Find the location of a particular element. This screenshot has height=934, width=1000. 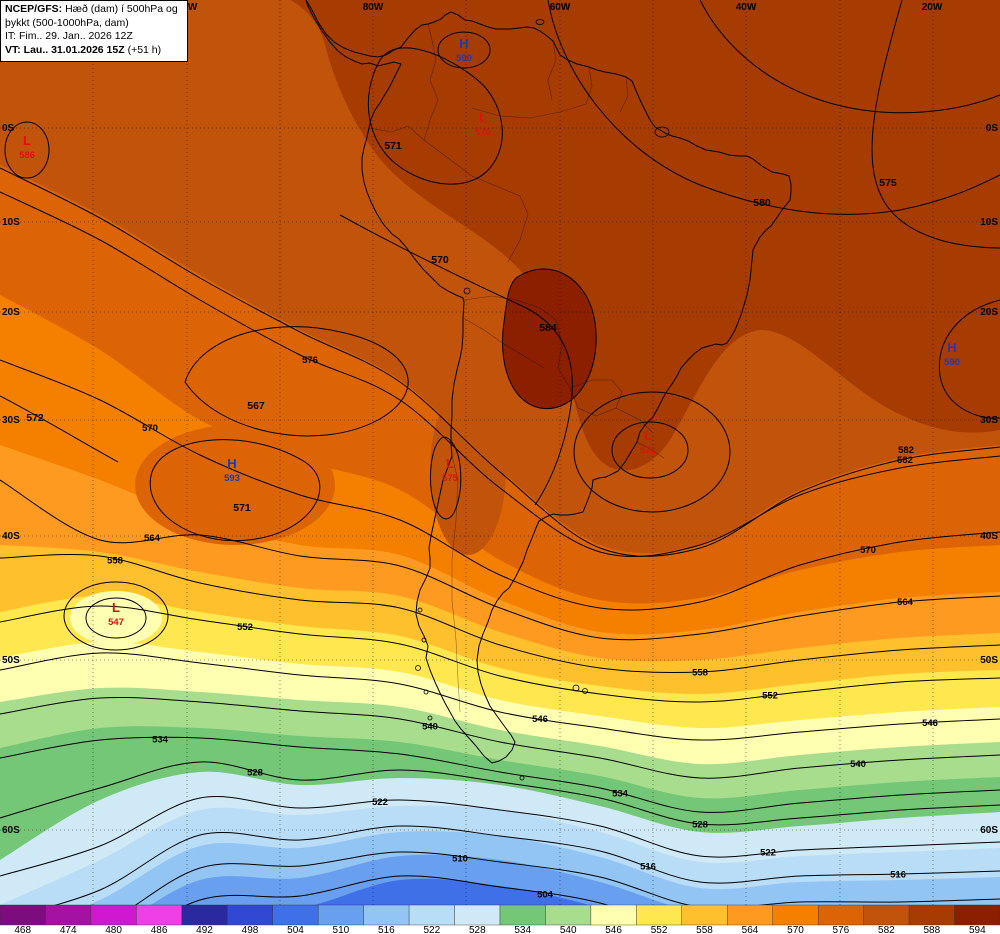

center-value-label: 593 is located at coordinates (232, 478).